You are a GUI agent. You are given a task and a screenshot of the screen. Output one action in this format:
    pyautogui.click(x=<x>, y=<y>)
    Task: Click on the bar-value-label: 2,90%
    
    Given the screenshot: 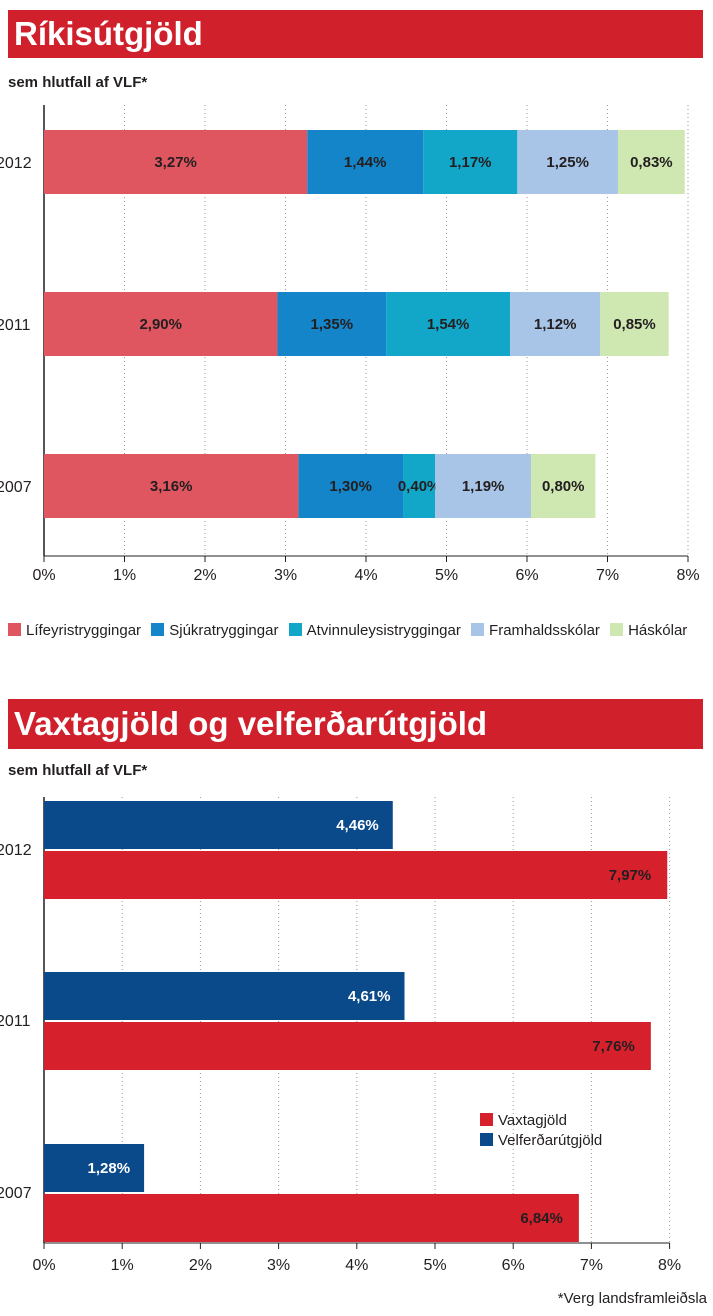 What is the action you would take?
    pyautogui.click(x=160, y=324)
    